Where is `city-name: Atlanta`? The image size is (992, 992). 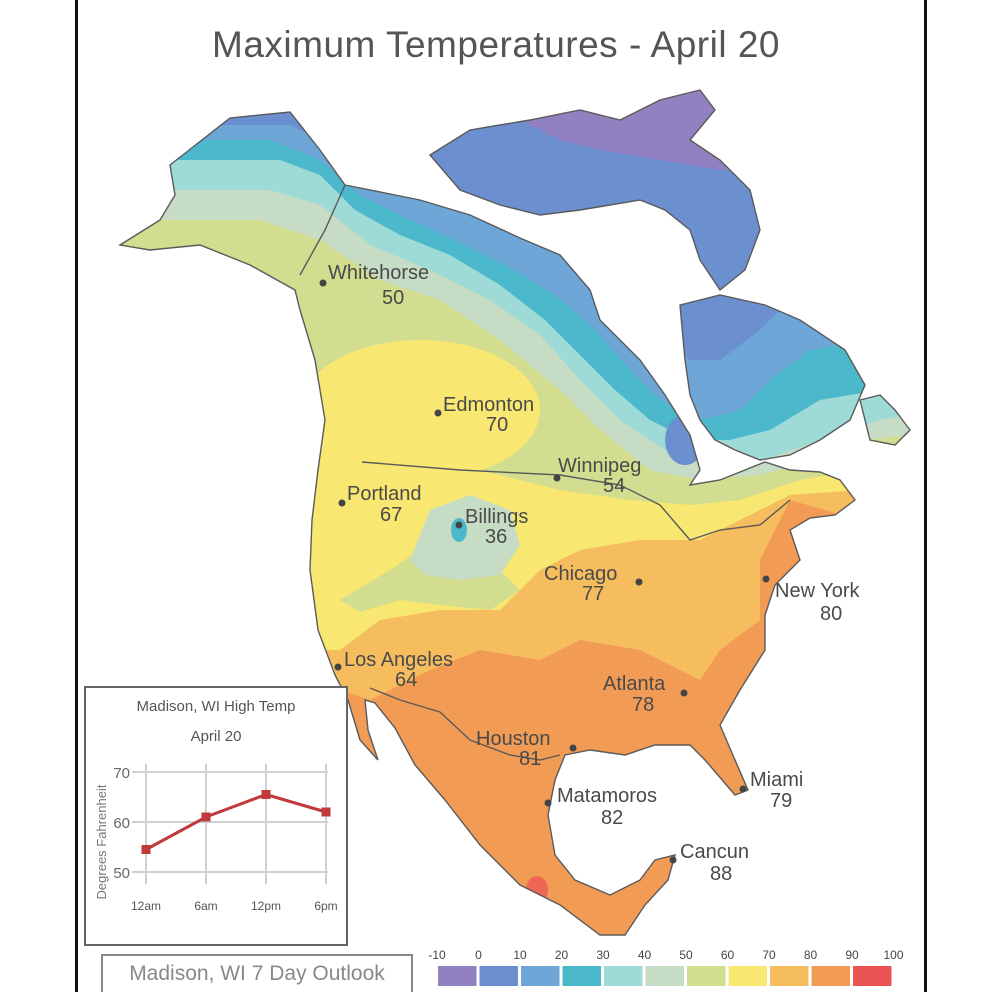 city-name: Atlanta is located at coordinates (634, 684).